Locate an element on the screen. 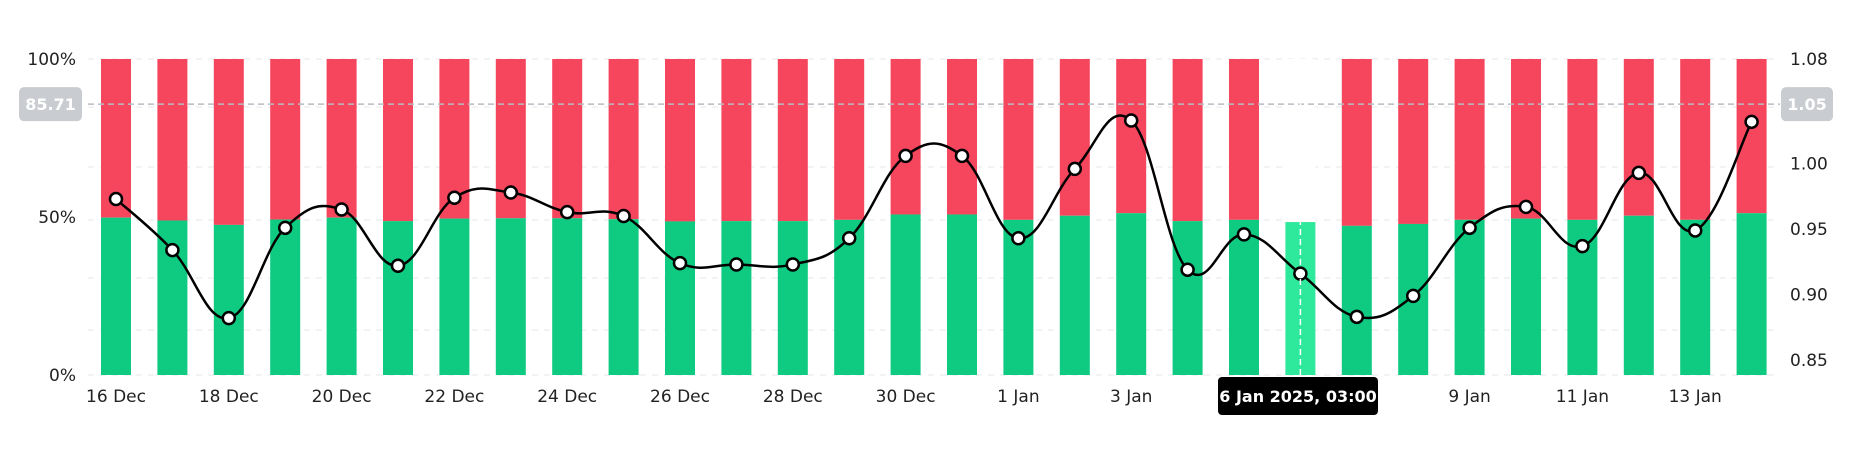  right-value-label: 1.05 is located at coordinates (1806, 104).